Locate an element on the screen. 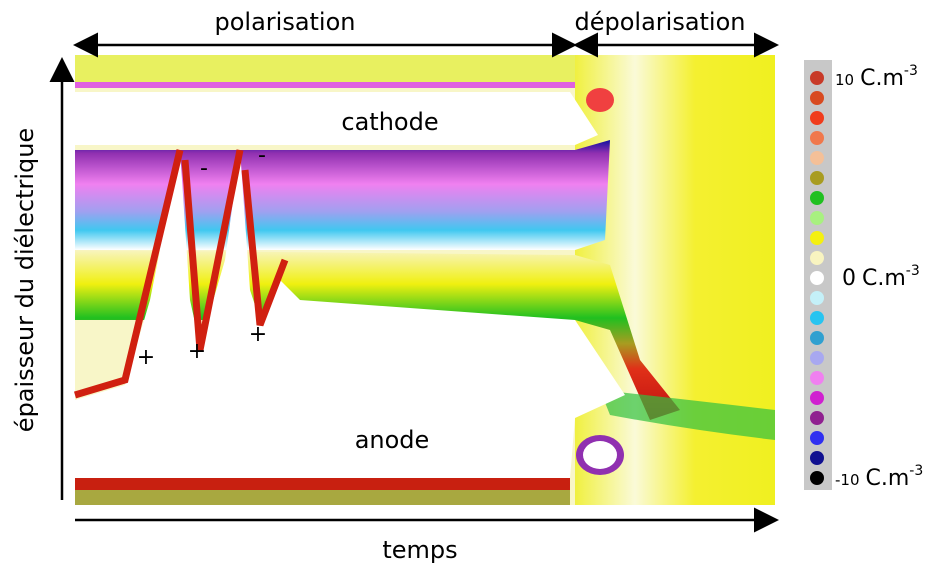  colorbar-swatches is located at coordinates (817, 278).